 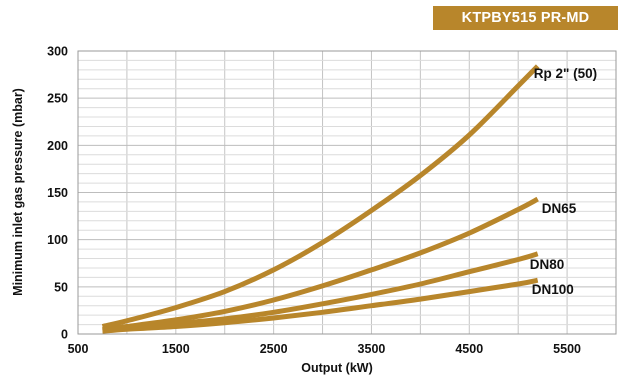 I want to click on x-tick-label: 4500, so click(x=469, y=349).